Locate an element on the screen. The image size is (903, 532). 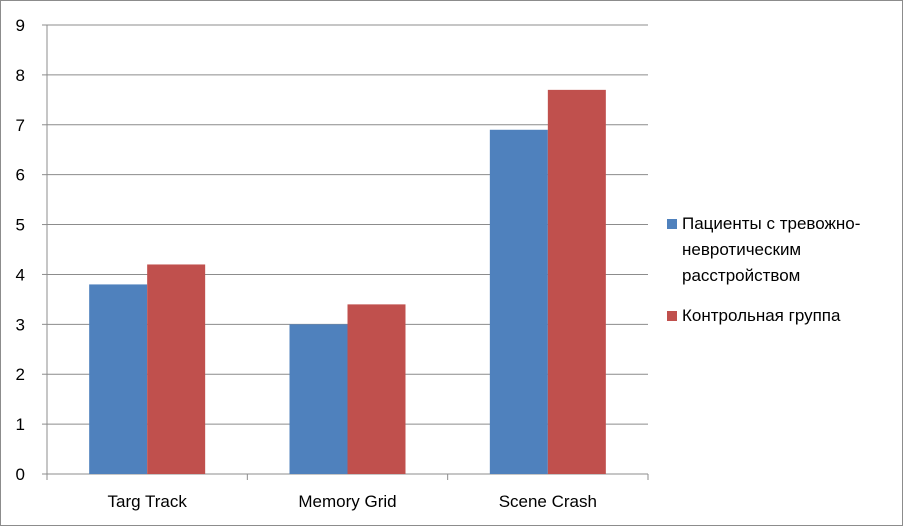
x-tick-label: Scene Crash is located at coordinates (548, 501).